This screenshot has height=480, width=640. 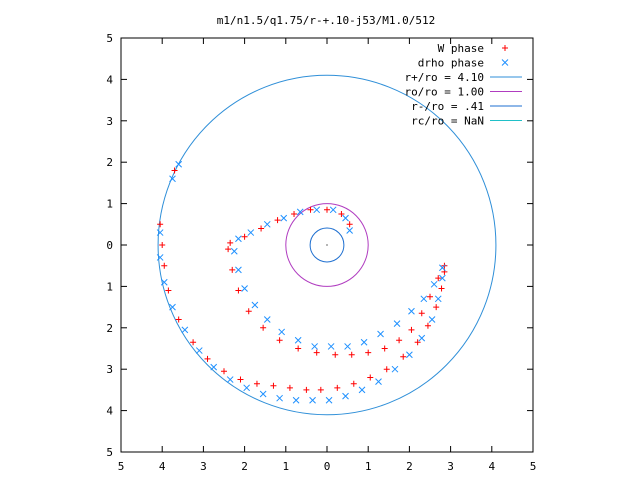 I want to click on chart-title: m1/n1.5/q1.75/r-+.10-j53/M1.0/512, so click(x=326, y=20).